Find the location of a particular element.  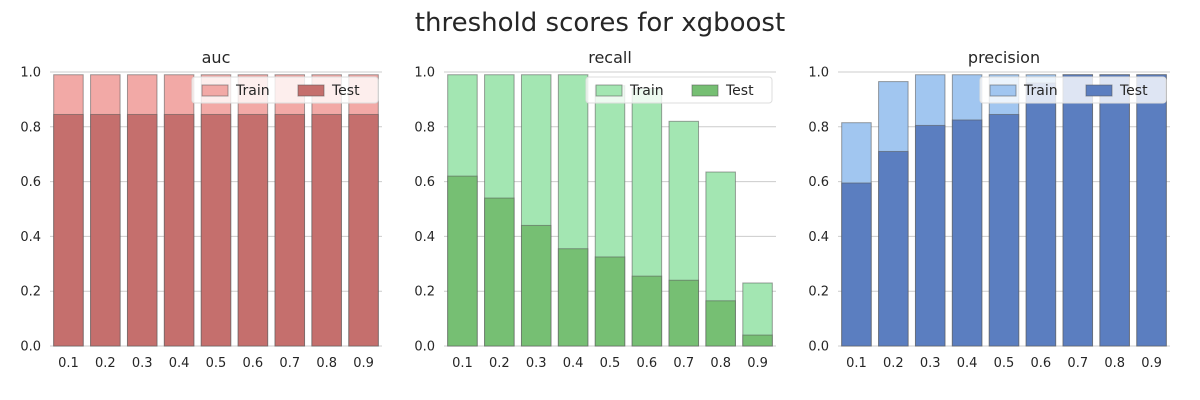

panel-title: recall is located at coordinates (610, 57).